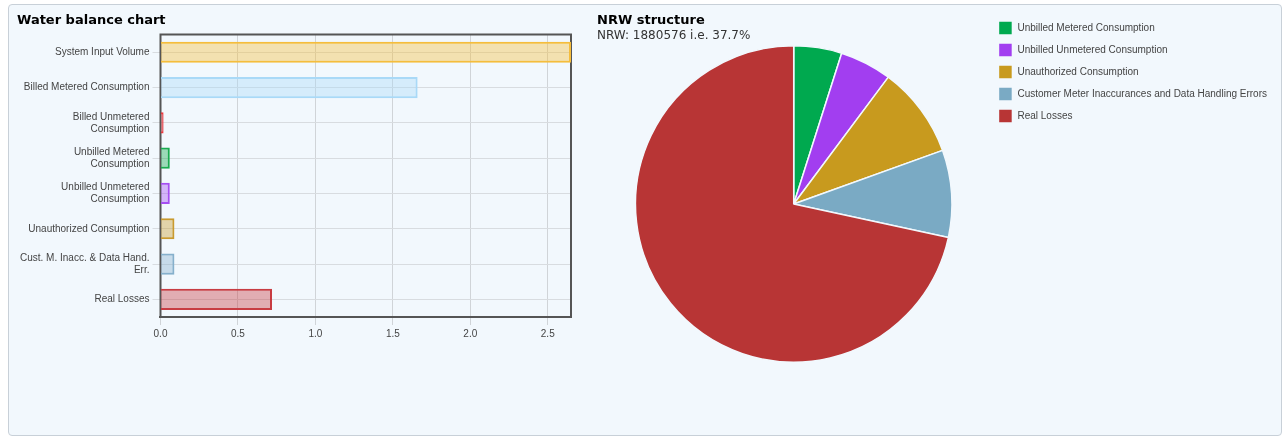  What do you see at coordinates (91, 20) in the screenshot?
I see `chart-title: Water balance chart` at bounding box center [91, 20].